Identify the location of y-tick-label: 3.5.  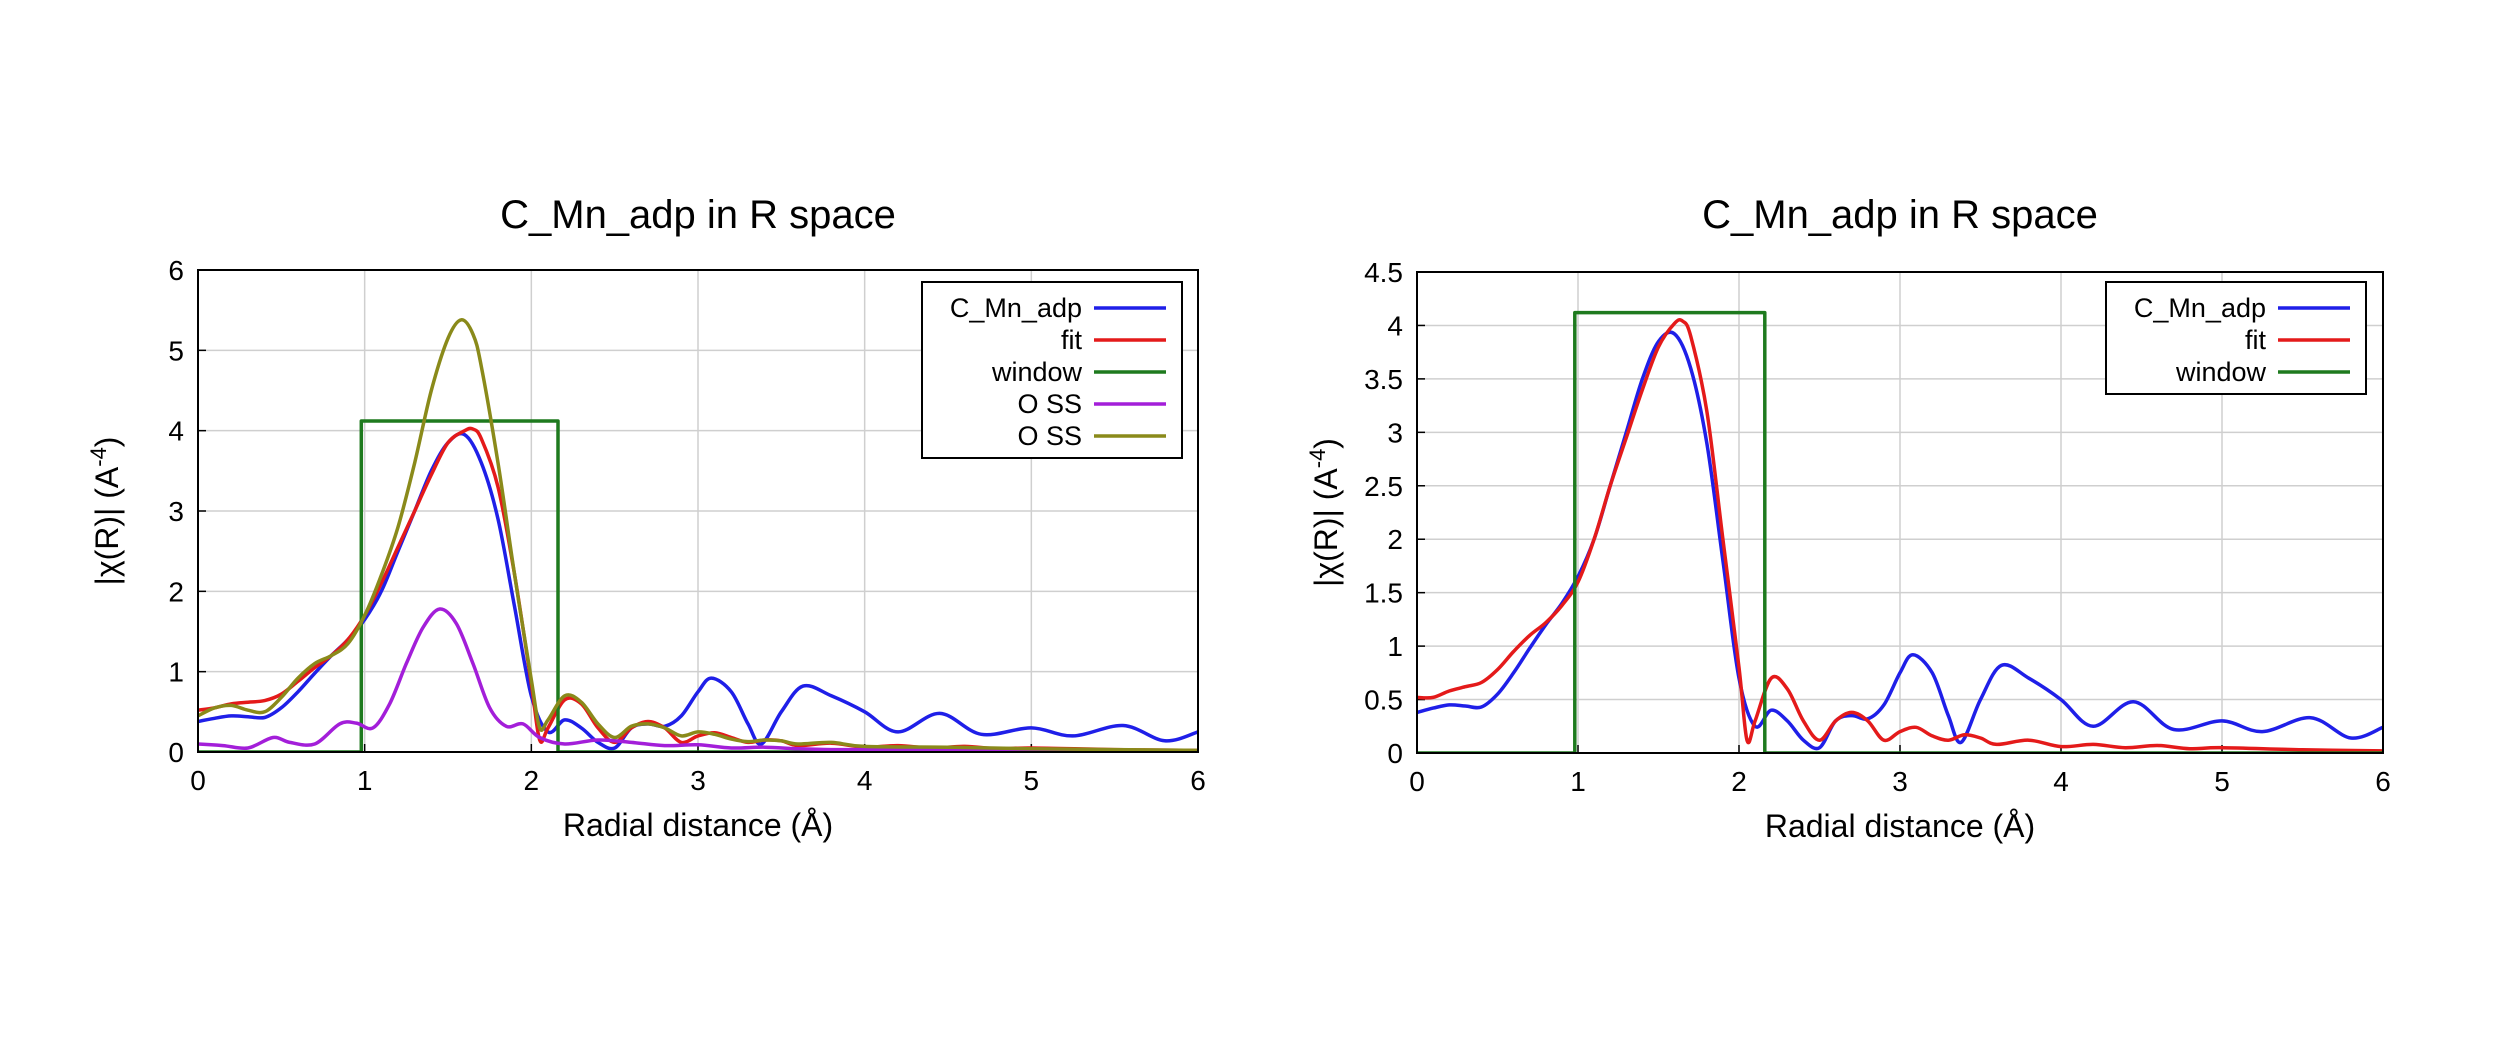
(1383, 379).